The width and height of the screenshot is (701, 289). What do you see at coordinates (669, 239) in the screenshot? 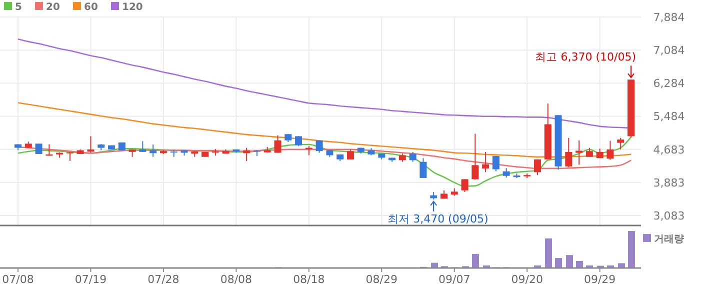
I see `legend-label: 거래량` at bounding box center [669, 239].